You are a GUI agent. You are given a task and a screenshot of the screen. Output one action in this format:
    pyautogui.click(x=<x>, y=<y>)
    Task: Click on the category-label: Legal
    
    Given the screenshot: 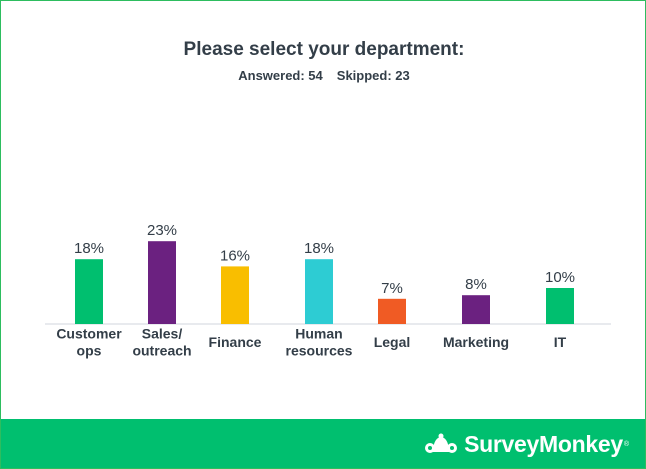 What is the action you would take?
    pyautogui.click(x=392, y=342)
    